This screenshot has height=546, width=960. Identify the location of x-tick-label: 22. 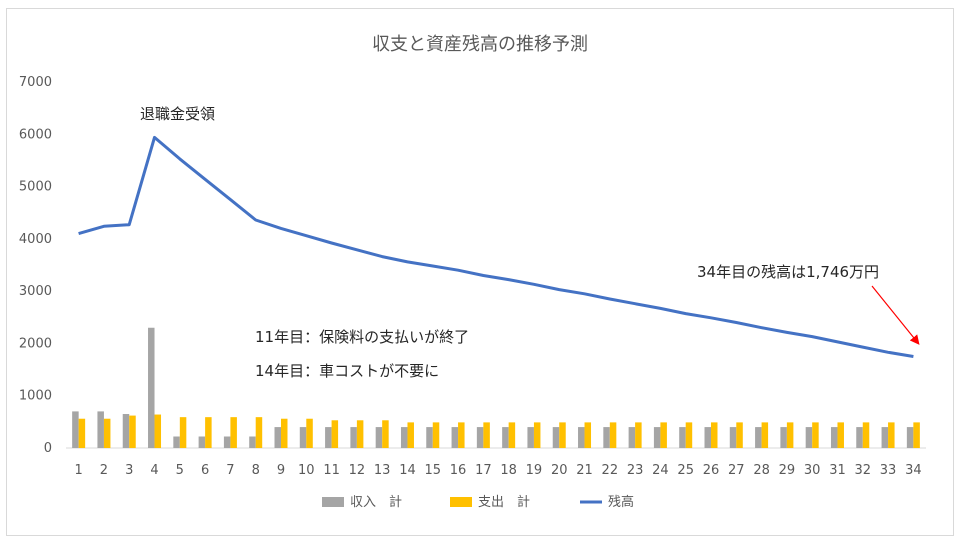
(610, 470).